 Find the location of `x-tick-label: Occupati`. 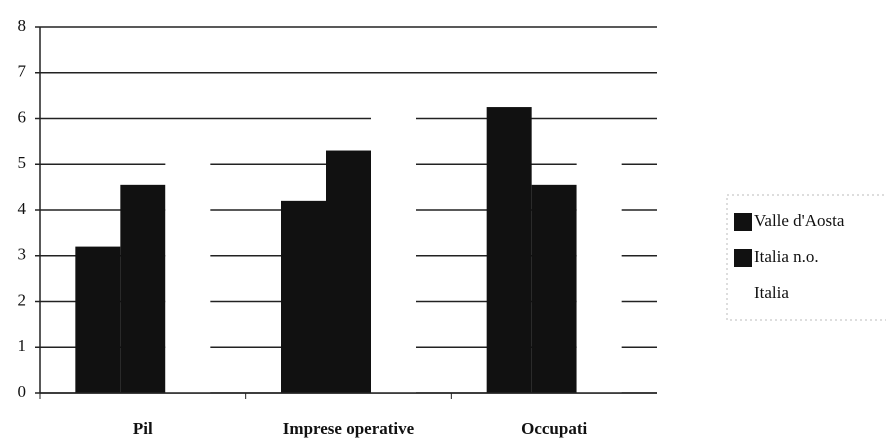

x-tick-label: Occupati is located at coordinates (554, 428).